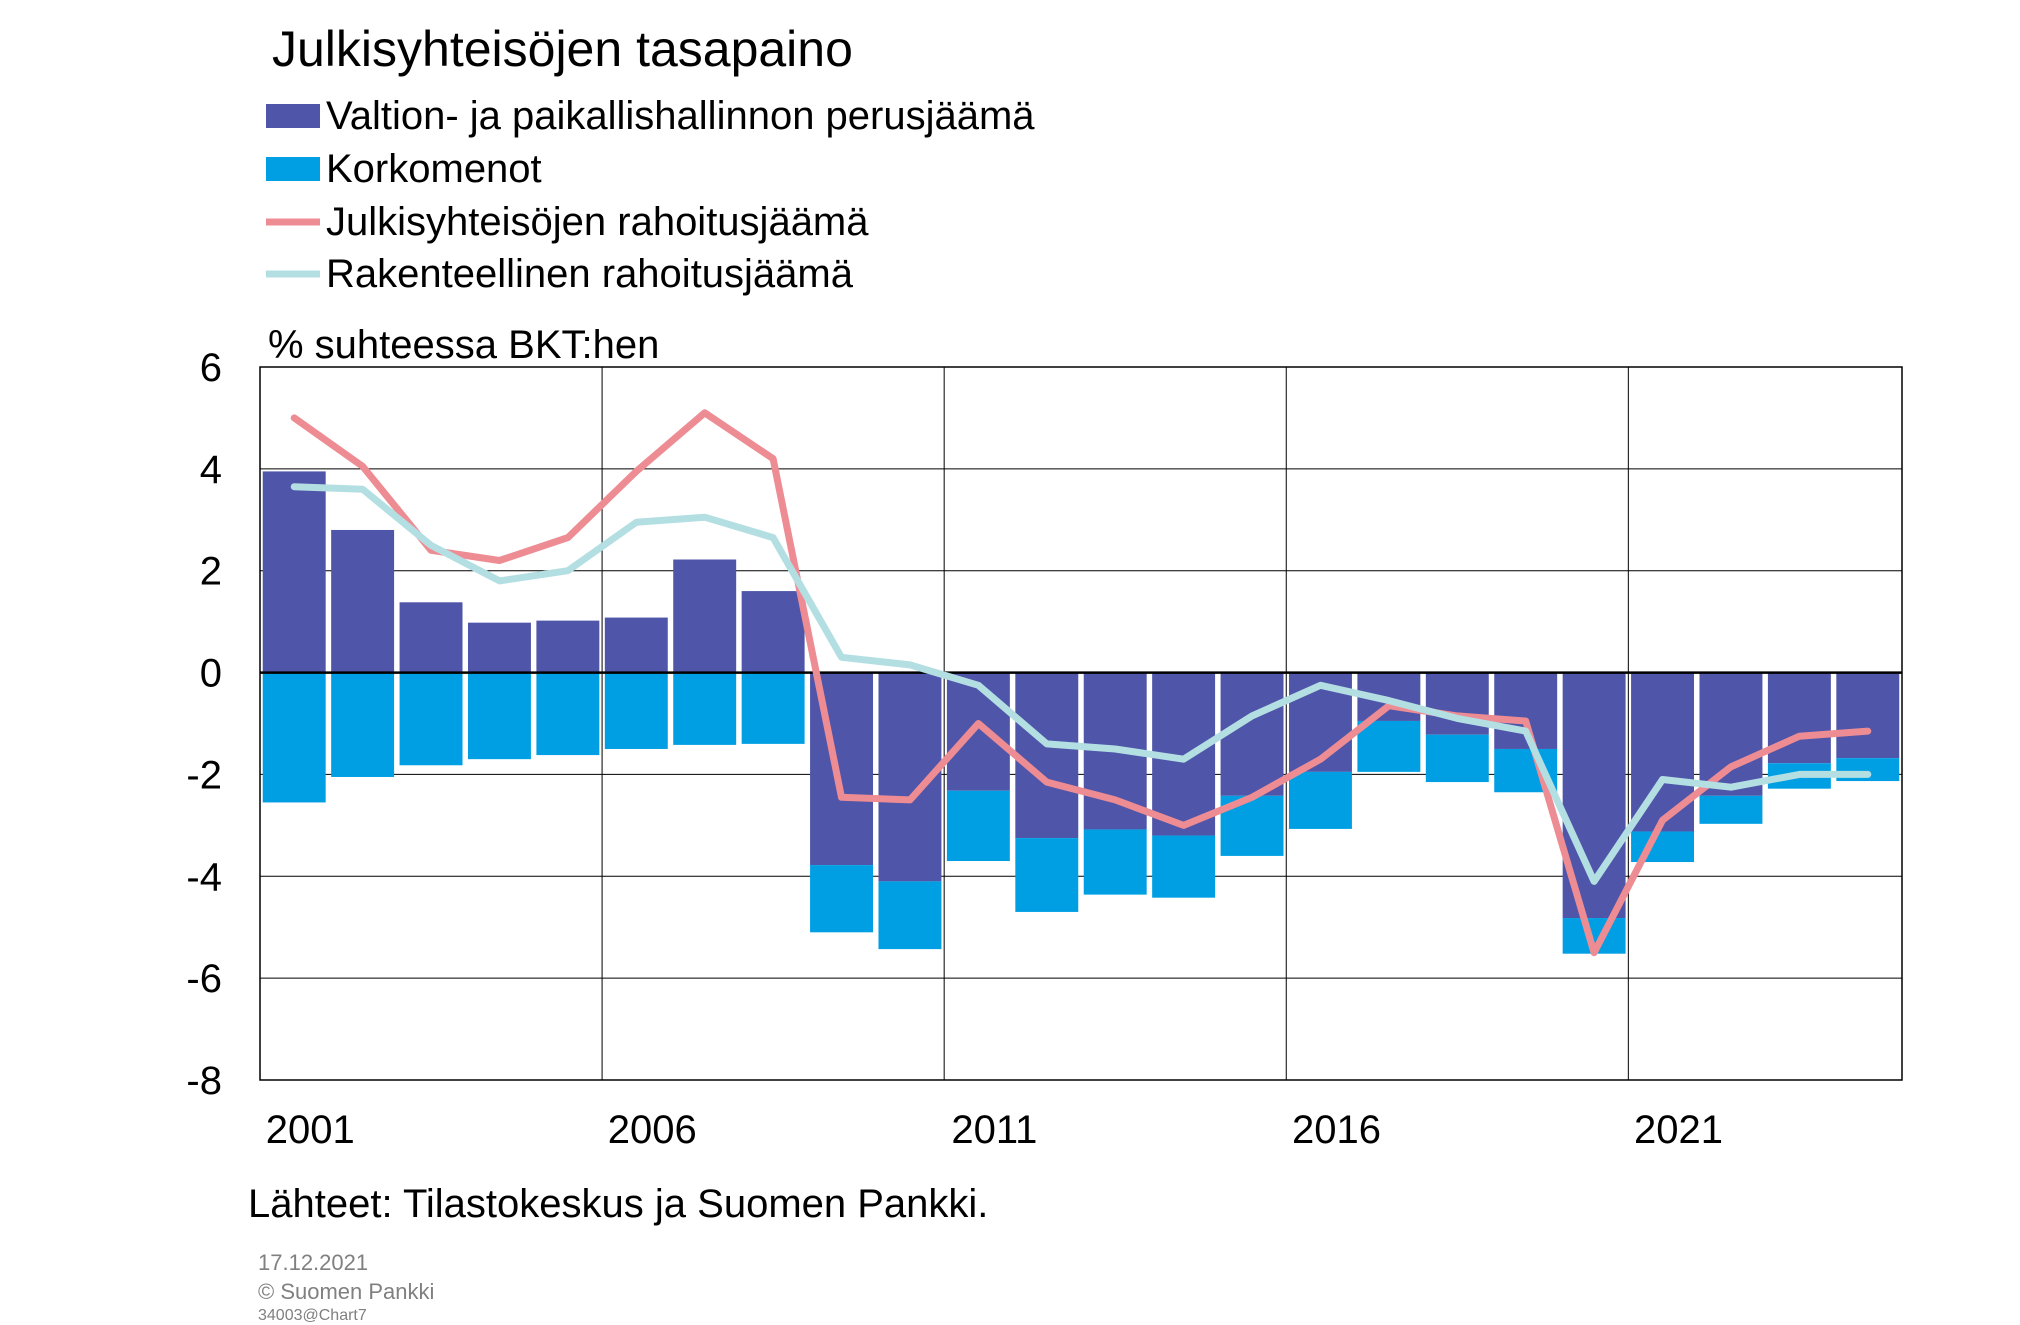 This screenshot has width=2020, height=1325. Describe the element at coordinates (618, 1204) in the screenshot. I see `source-note: Lähteet: Tilastokeskus ja Suomen Pankki.` at that location.